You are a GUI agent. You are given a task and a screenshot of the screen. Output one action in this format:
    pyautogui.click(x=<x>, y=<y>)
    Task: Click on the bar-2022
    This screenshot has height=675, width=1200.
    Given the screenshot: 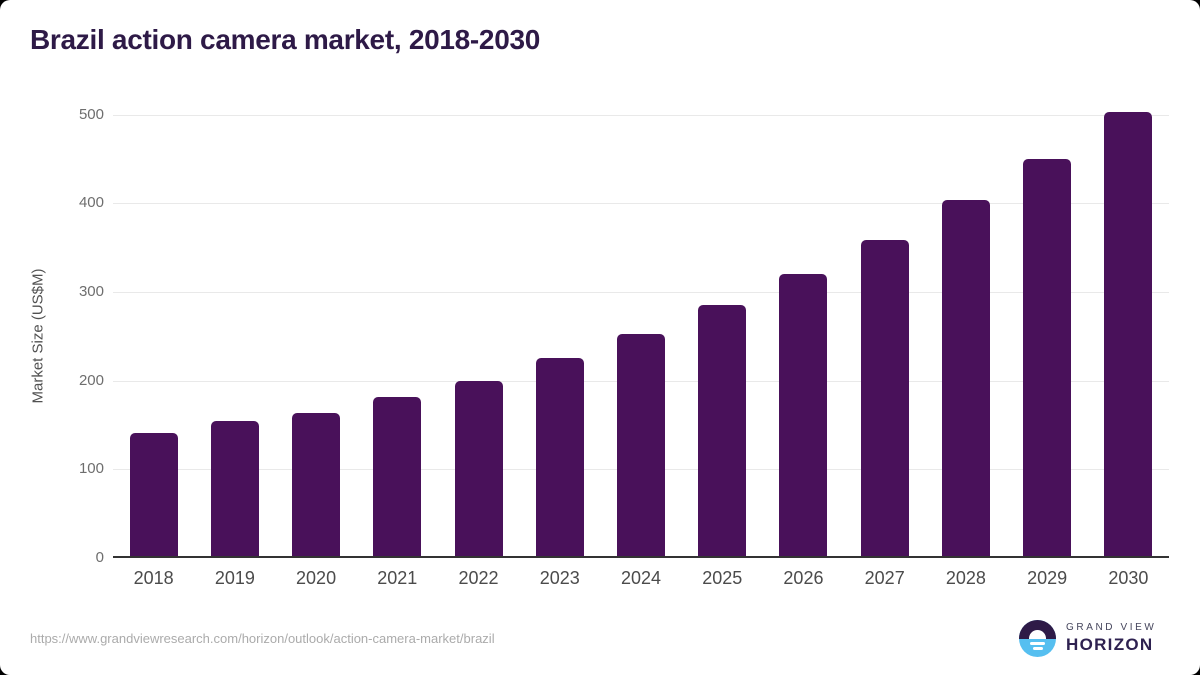 What is the action you would take?
    pyautogui.click(x=478, y=469)
    